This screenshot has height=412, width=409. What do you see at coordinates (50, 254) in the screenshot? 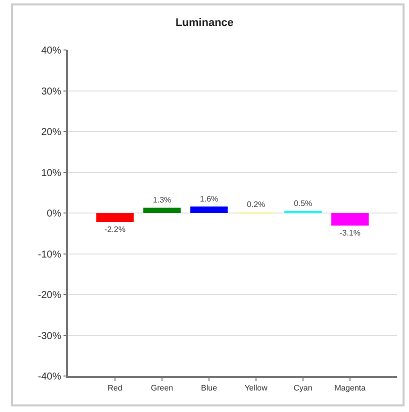
I see `y-tick-label: -10%` at bounding box center [50, 254].